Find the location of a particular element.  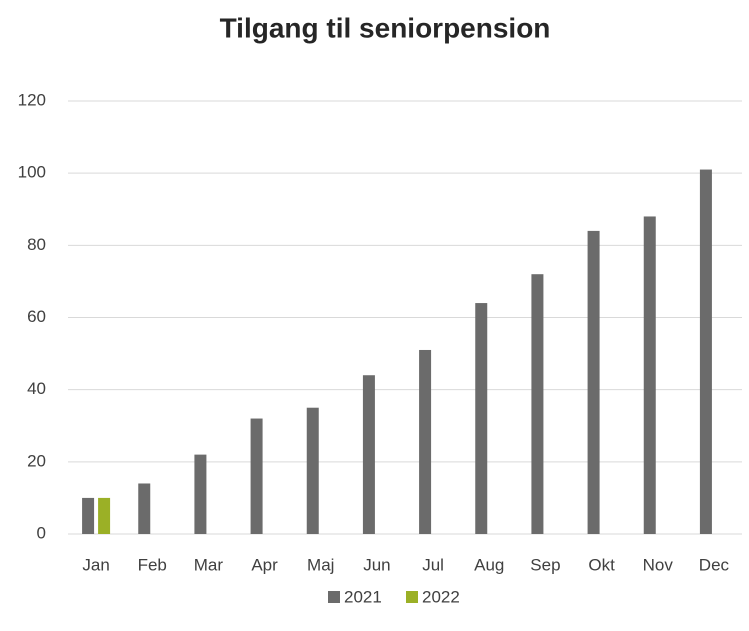

chart-title: Tilgang til seniorpension is located at coordinates (385, 27).